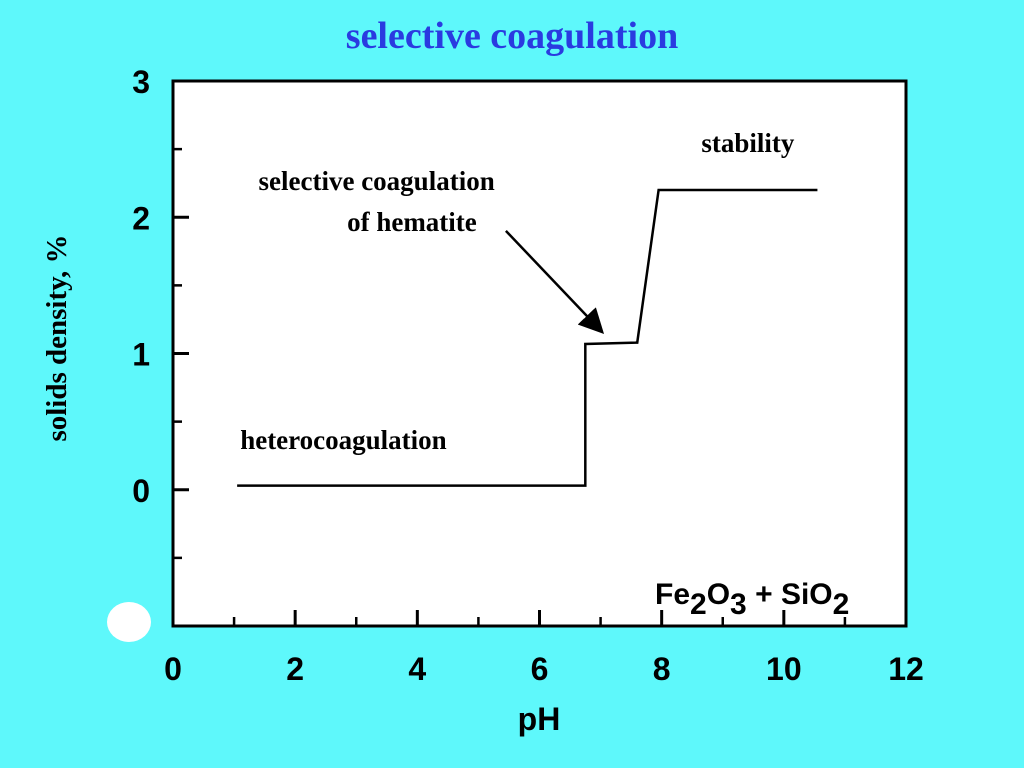 This screenshot has width=1024, height=768. Describe the element at coordinates (141, 491) in the screenshot. I see `y-tick-label: 0` at that location.